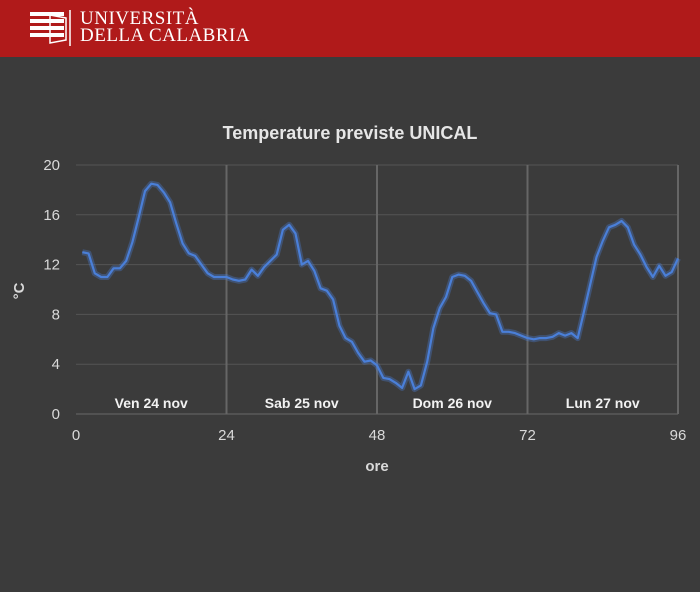 The image size is (700, 592). I want to click on day-labels: Ven 24 nov Sab 25 nov Dom 26 nov Lun 27 nov, so click(377, 403).